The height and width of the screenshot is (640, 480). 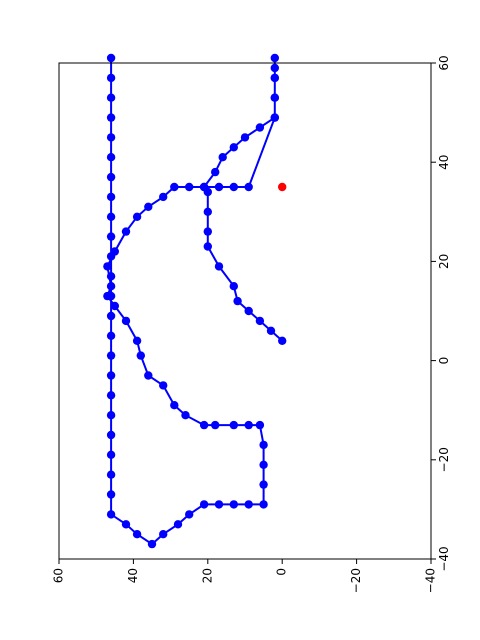 I want to click on bottom-axis-tick-label: 40, so click(x=444, y=162).